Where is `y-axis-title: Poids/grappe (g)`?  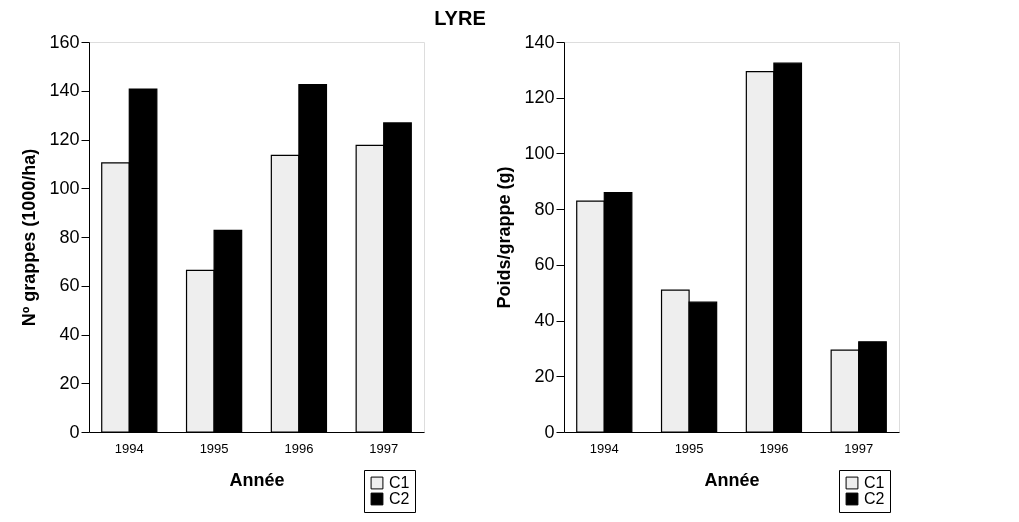 y-axis-title: Poids/grappe (g) is located at coordinates (504, 237).